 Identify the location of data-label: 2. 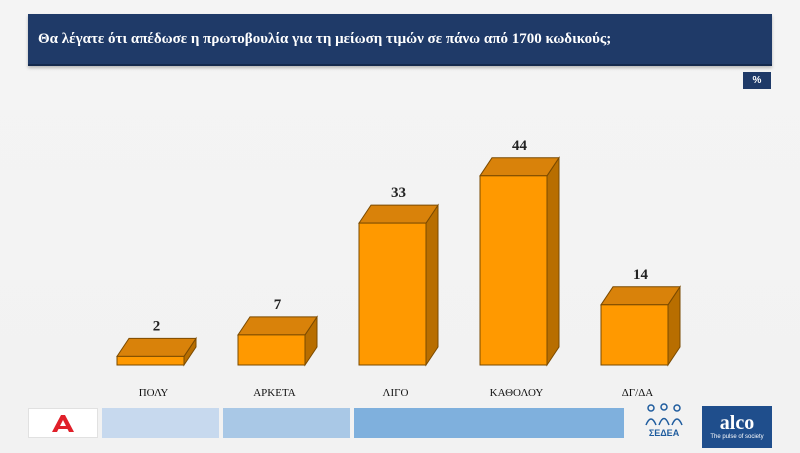
(157, 326).